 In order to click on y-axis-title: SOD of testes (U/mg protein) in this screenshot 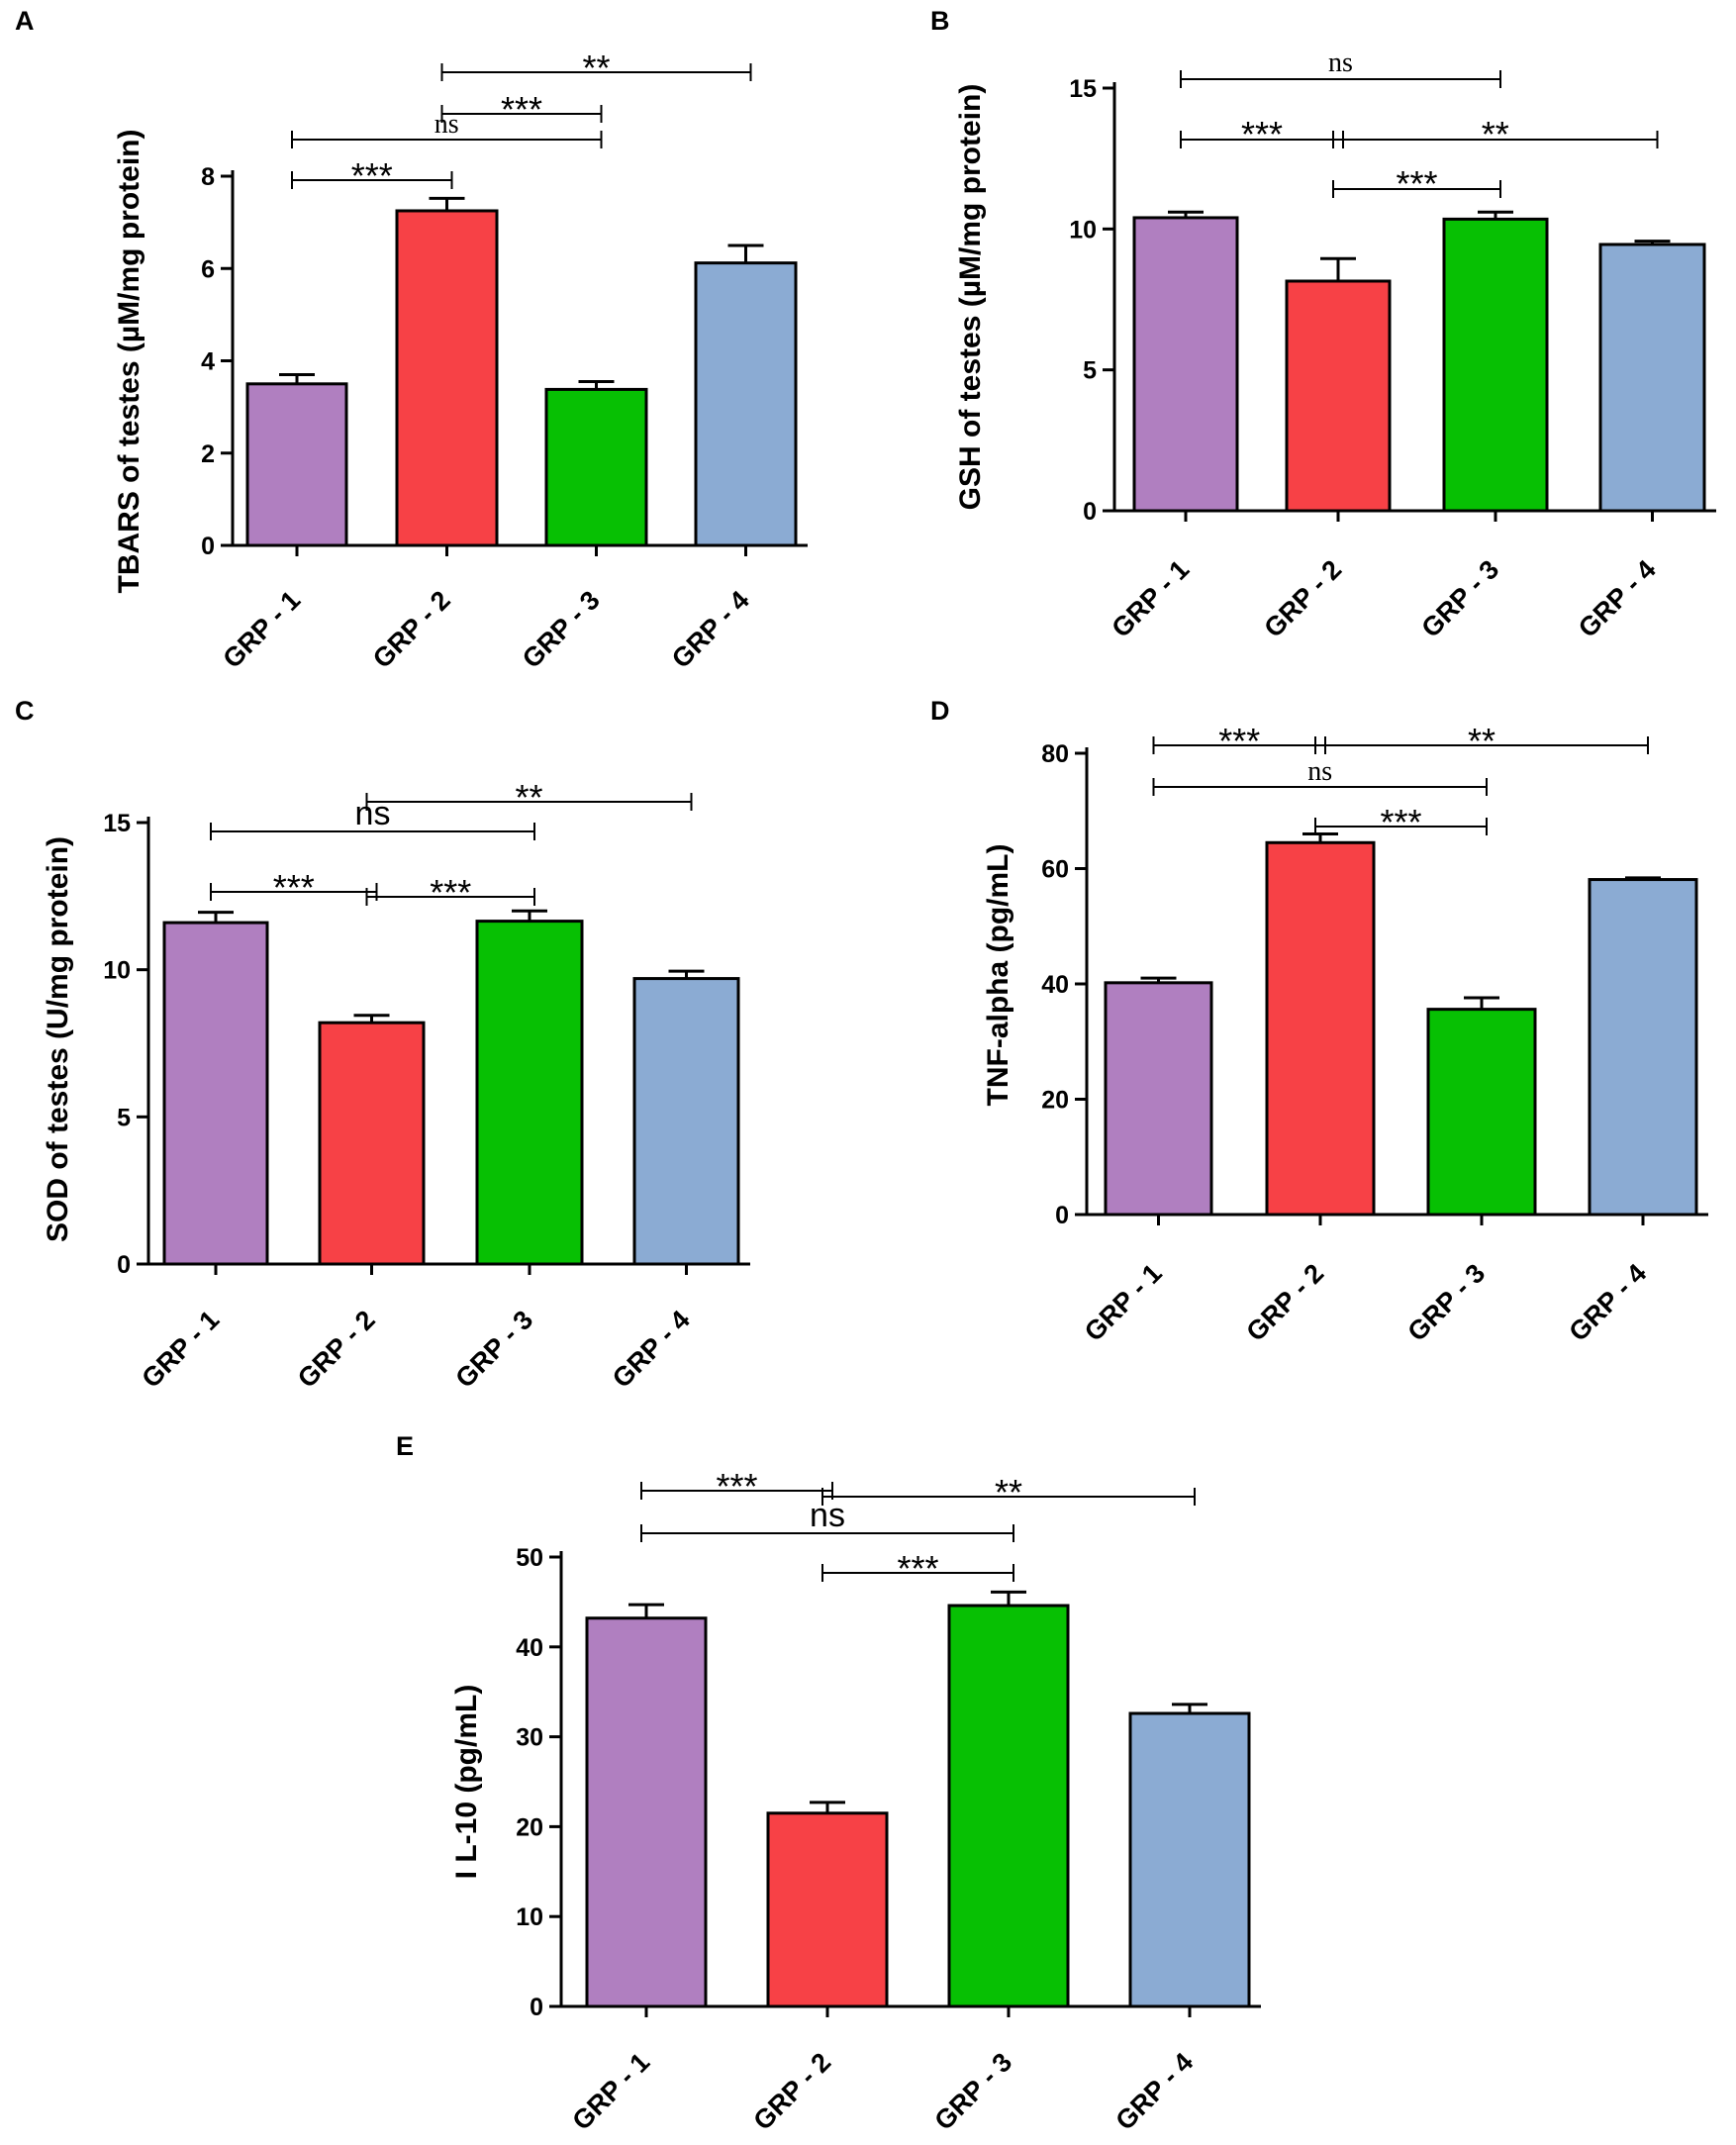, I will do `click(58, 1039)`.